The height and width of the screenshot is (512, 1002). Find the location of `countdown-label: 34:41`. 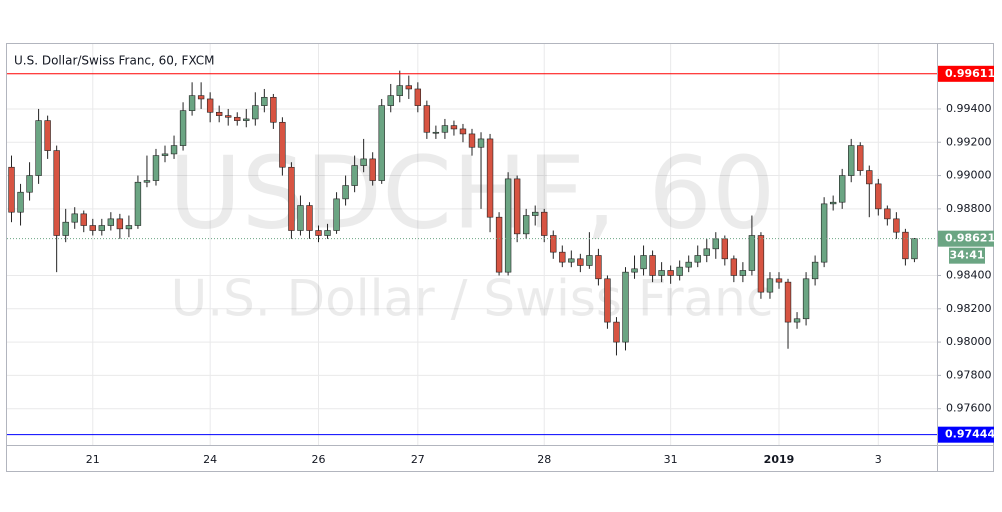

countdown-label: 34:41 is located at coordinates (966, 255).